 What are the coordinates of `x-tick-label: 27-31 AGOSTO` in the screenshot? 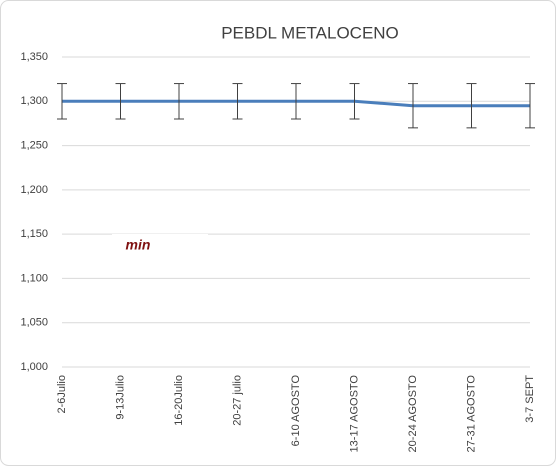 It's located at (471, 414).